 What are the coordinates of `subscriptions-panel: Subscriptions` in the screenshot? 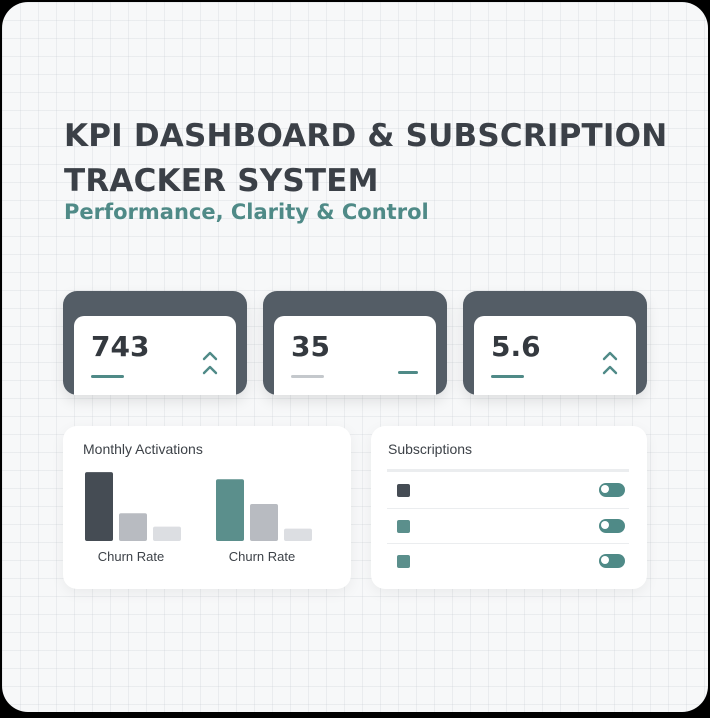 It's located at (509, 507).